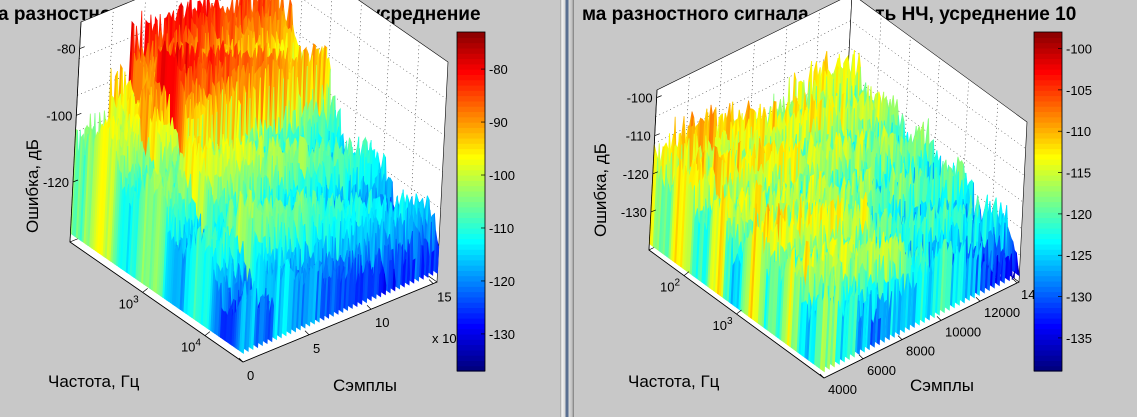  What do you see at coordinates (502, 334) in the screenshot?
I see `colorbar-tick-label: -130` at bounding box center [502, 334].